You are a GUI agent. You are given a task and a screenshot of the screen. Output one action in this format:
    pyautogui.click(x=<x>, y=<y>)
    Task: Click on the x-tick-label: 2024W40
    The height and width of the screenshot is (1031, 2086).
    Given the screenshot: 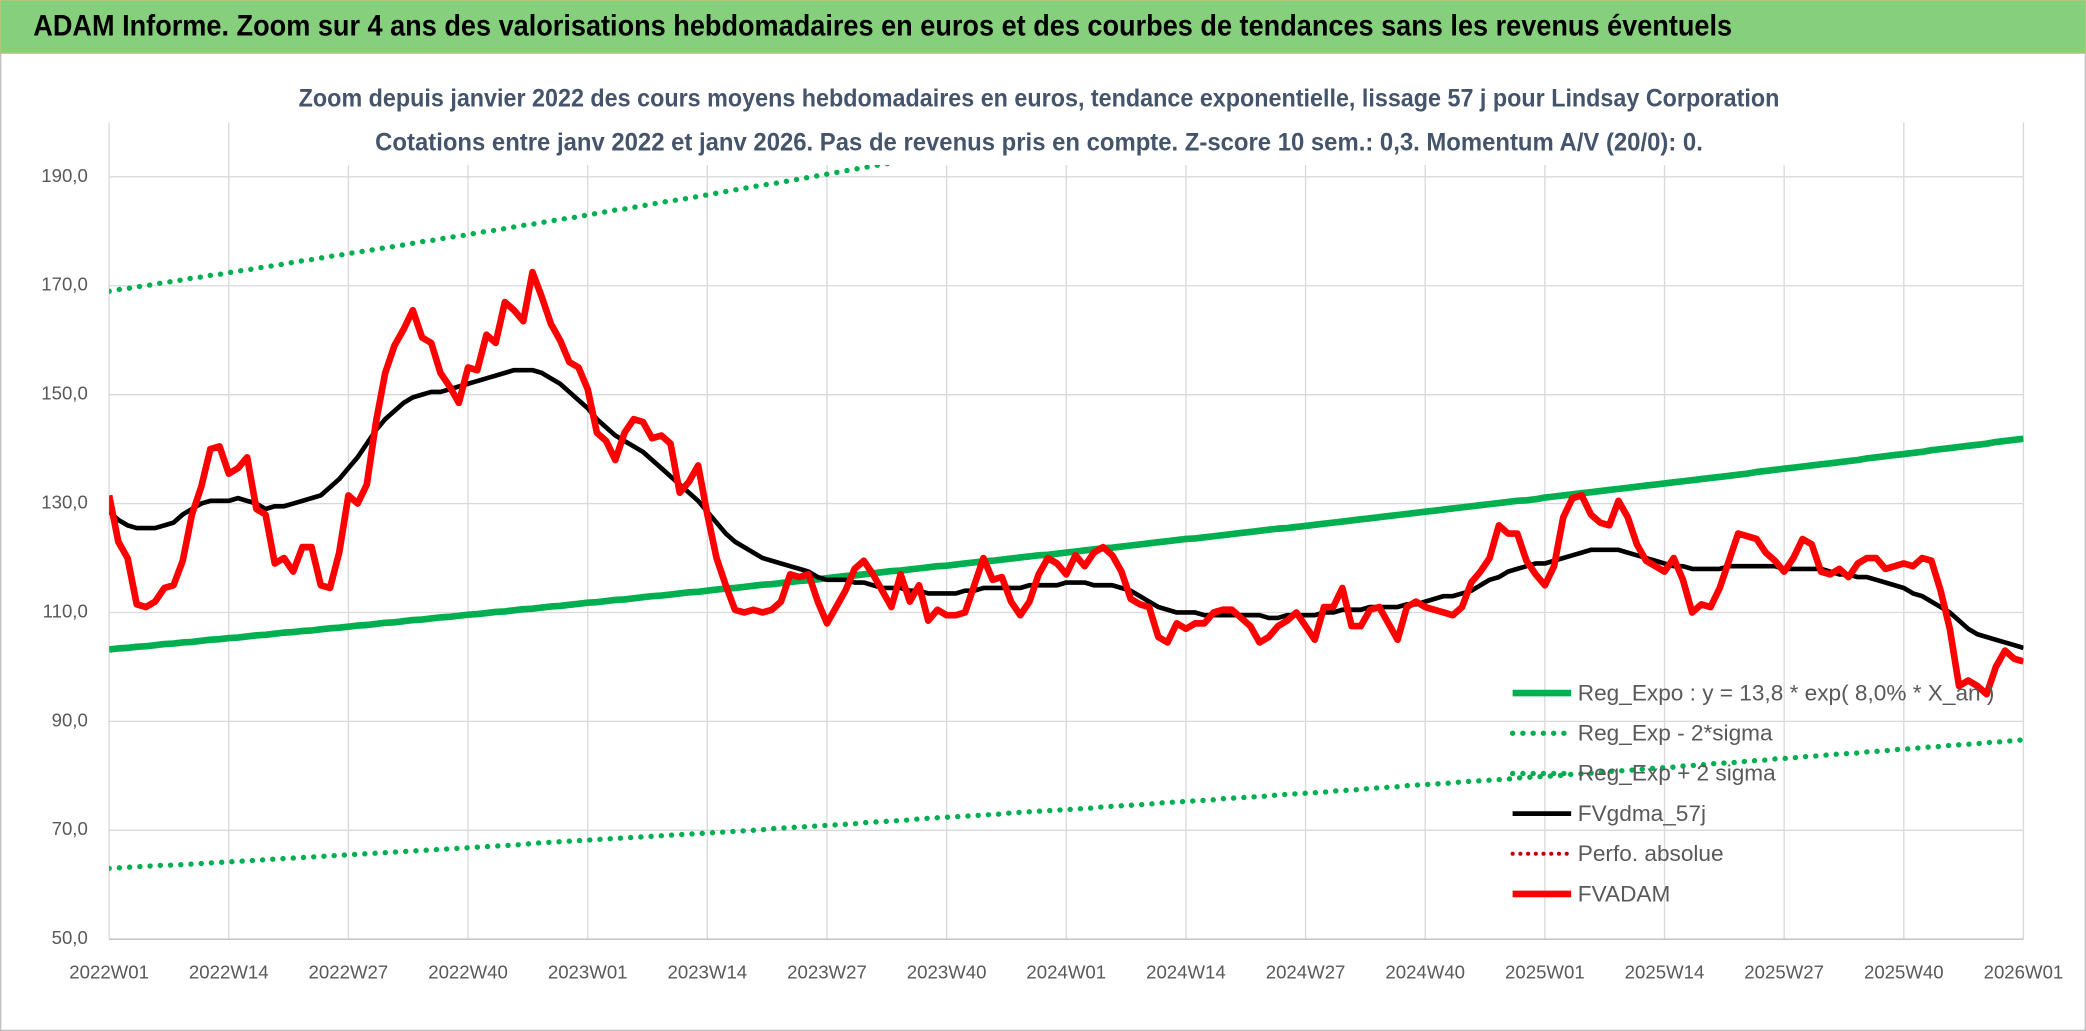 What is the action you would take?
    pyautogui.click(x=1425, y=972)
    